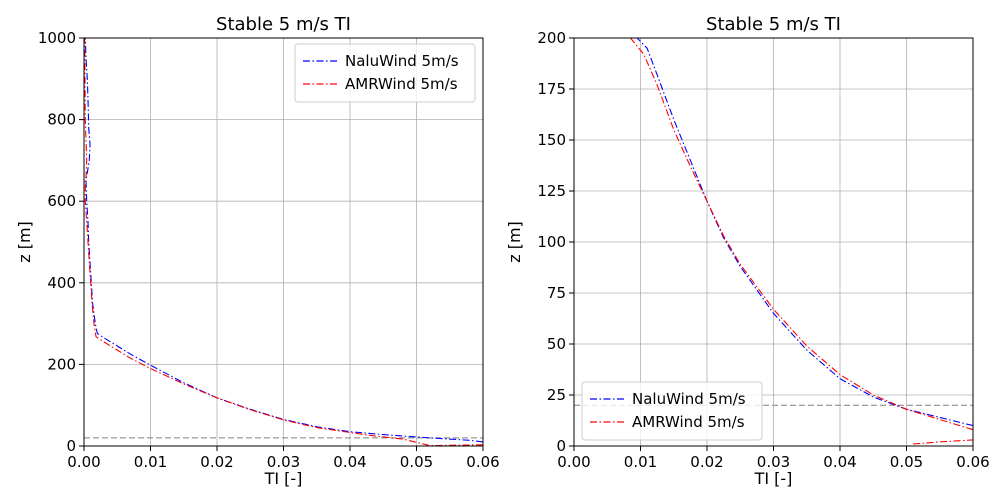 The image size is (1008, 504). What do you see at coordinates (943, 442) in the screenshot?
I see `series-line-extra-segment` at bounding box center [943, 442].